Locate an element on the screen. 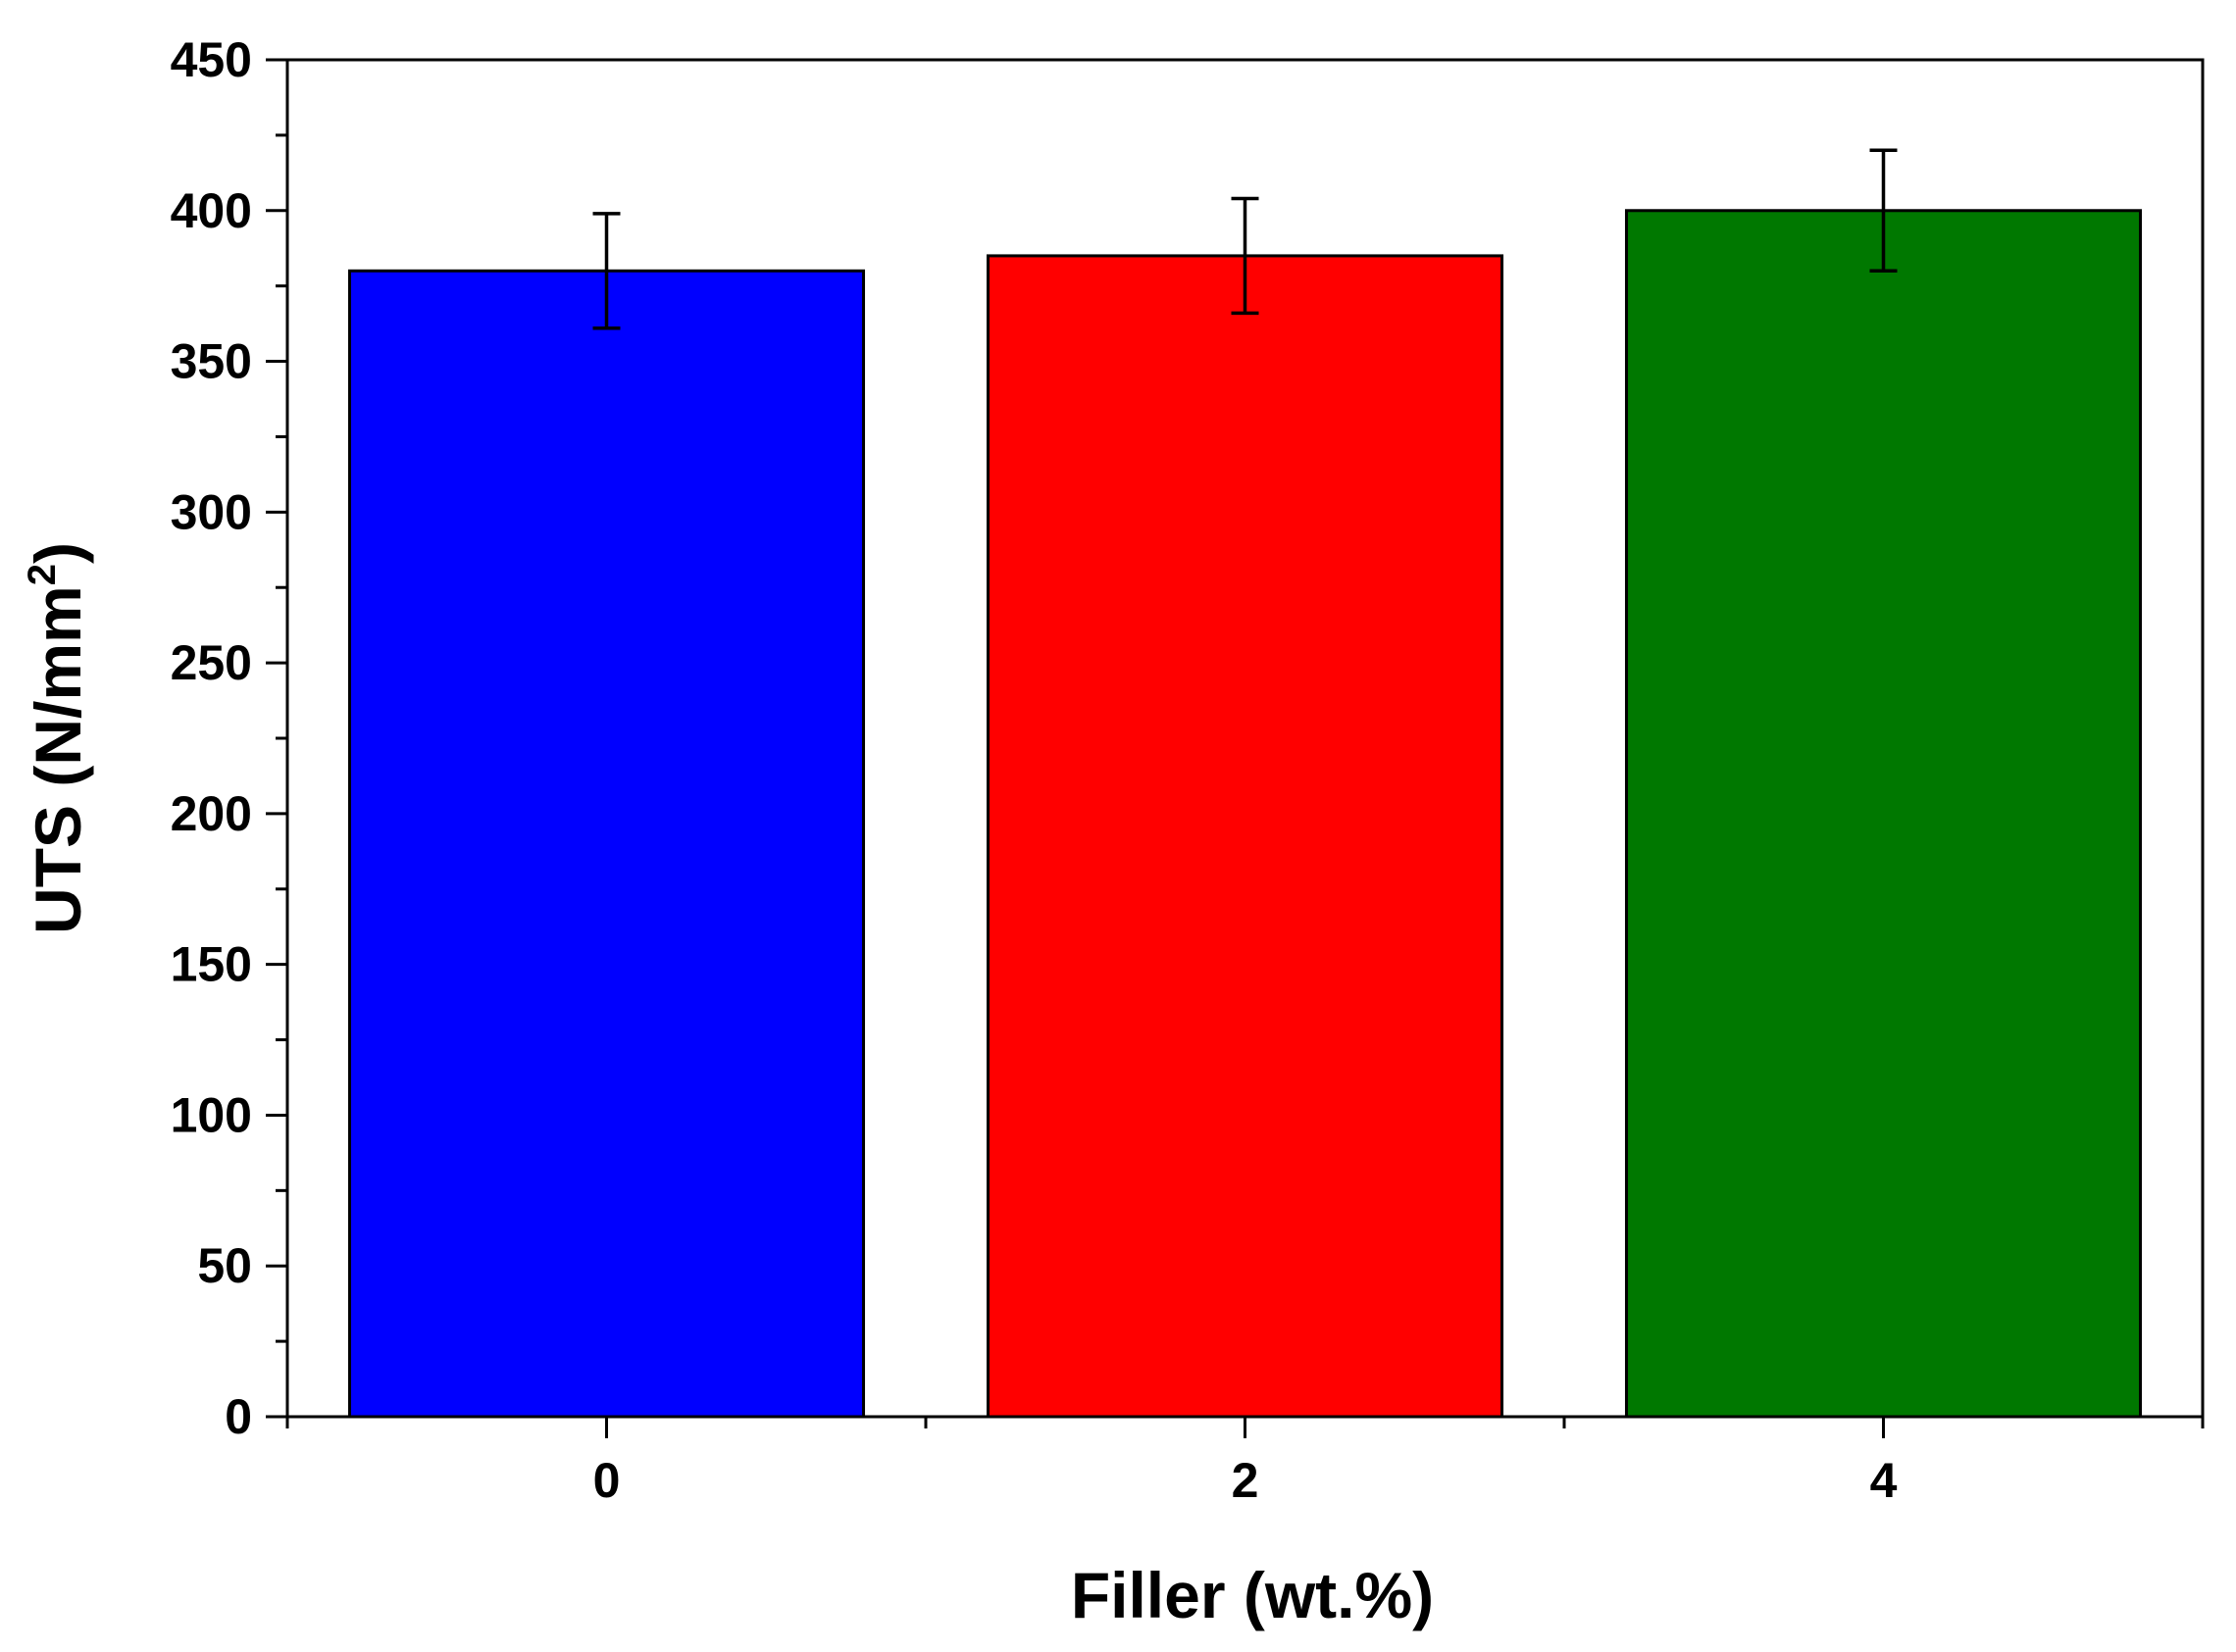 The width and height of the screenshot is (2236, 1652). x-tick-label: 2 is located at coordinates (1245, 1481).